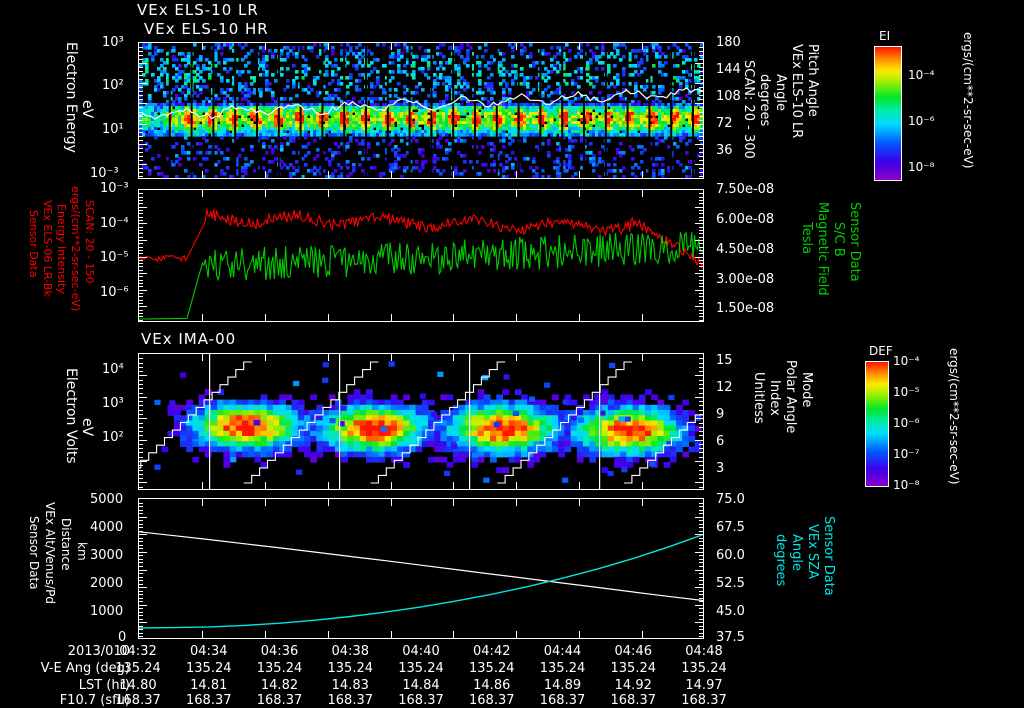 The width and height of the screenshot is (1024, 708). What do you see at coordinates (704, 685) in the screenshot?
I see `time-axis-cell: 14.97` at bounding box center [704, 685].